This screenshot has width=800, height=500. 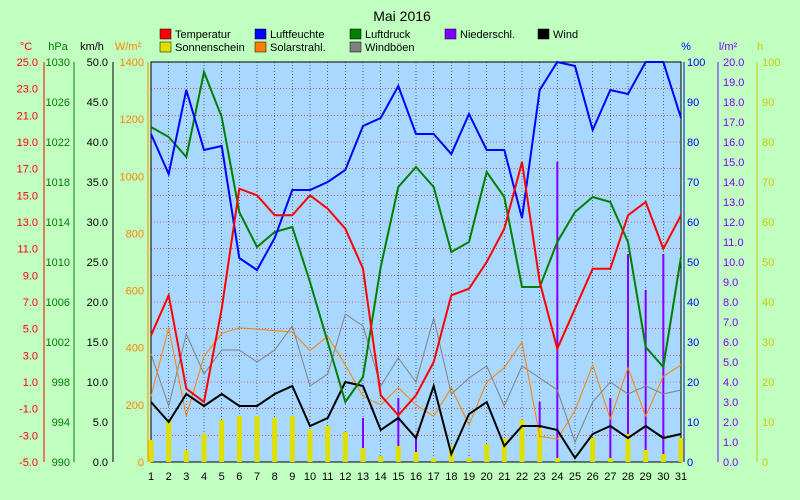 I want to click on axis-unit: l/m², so click(x=728, y=47).